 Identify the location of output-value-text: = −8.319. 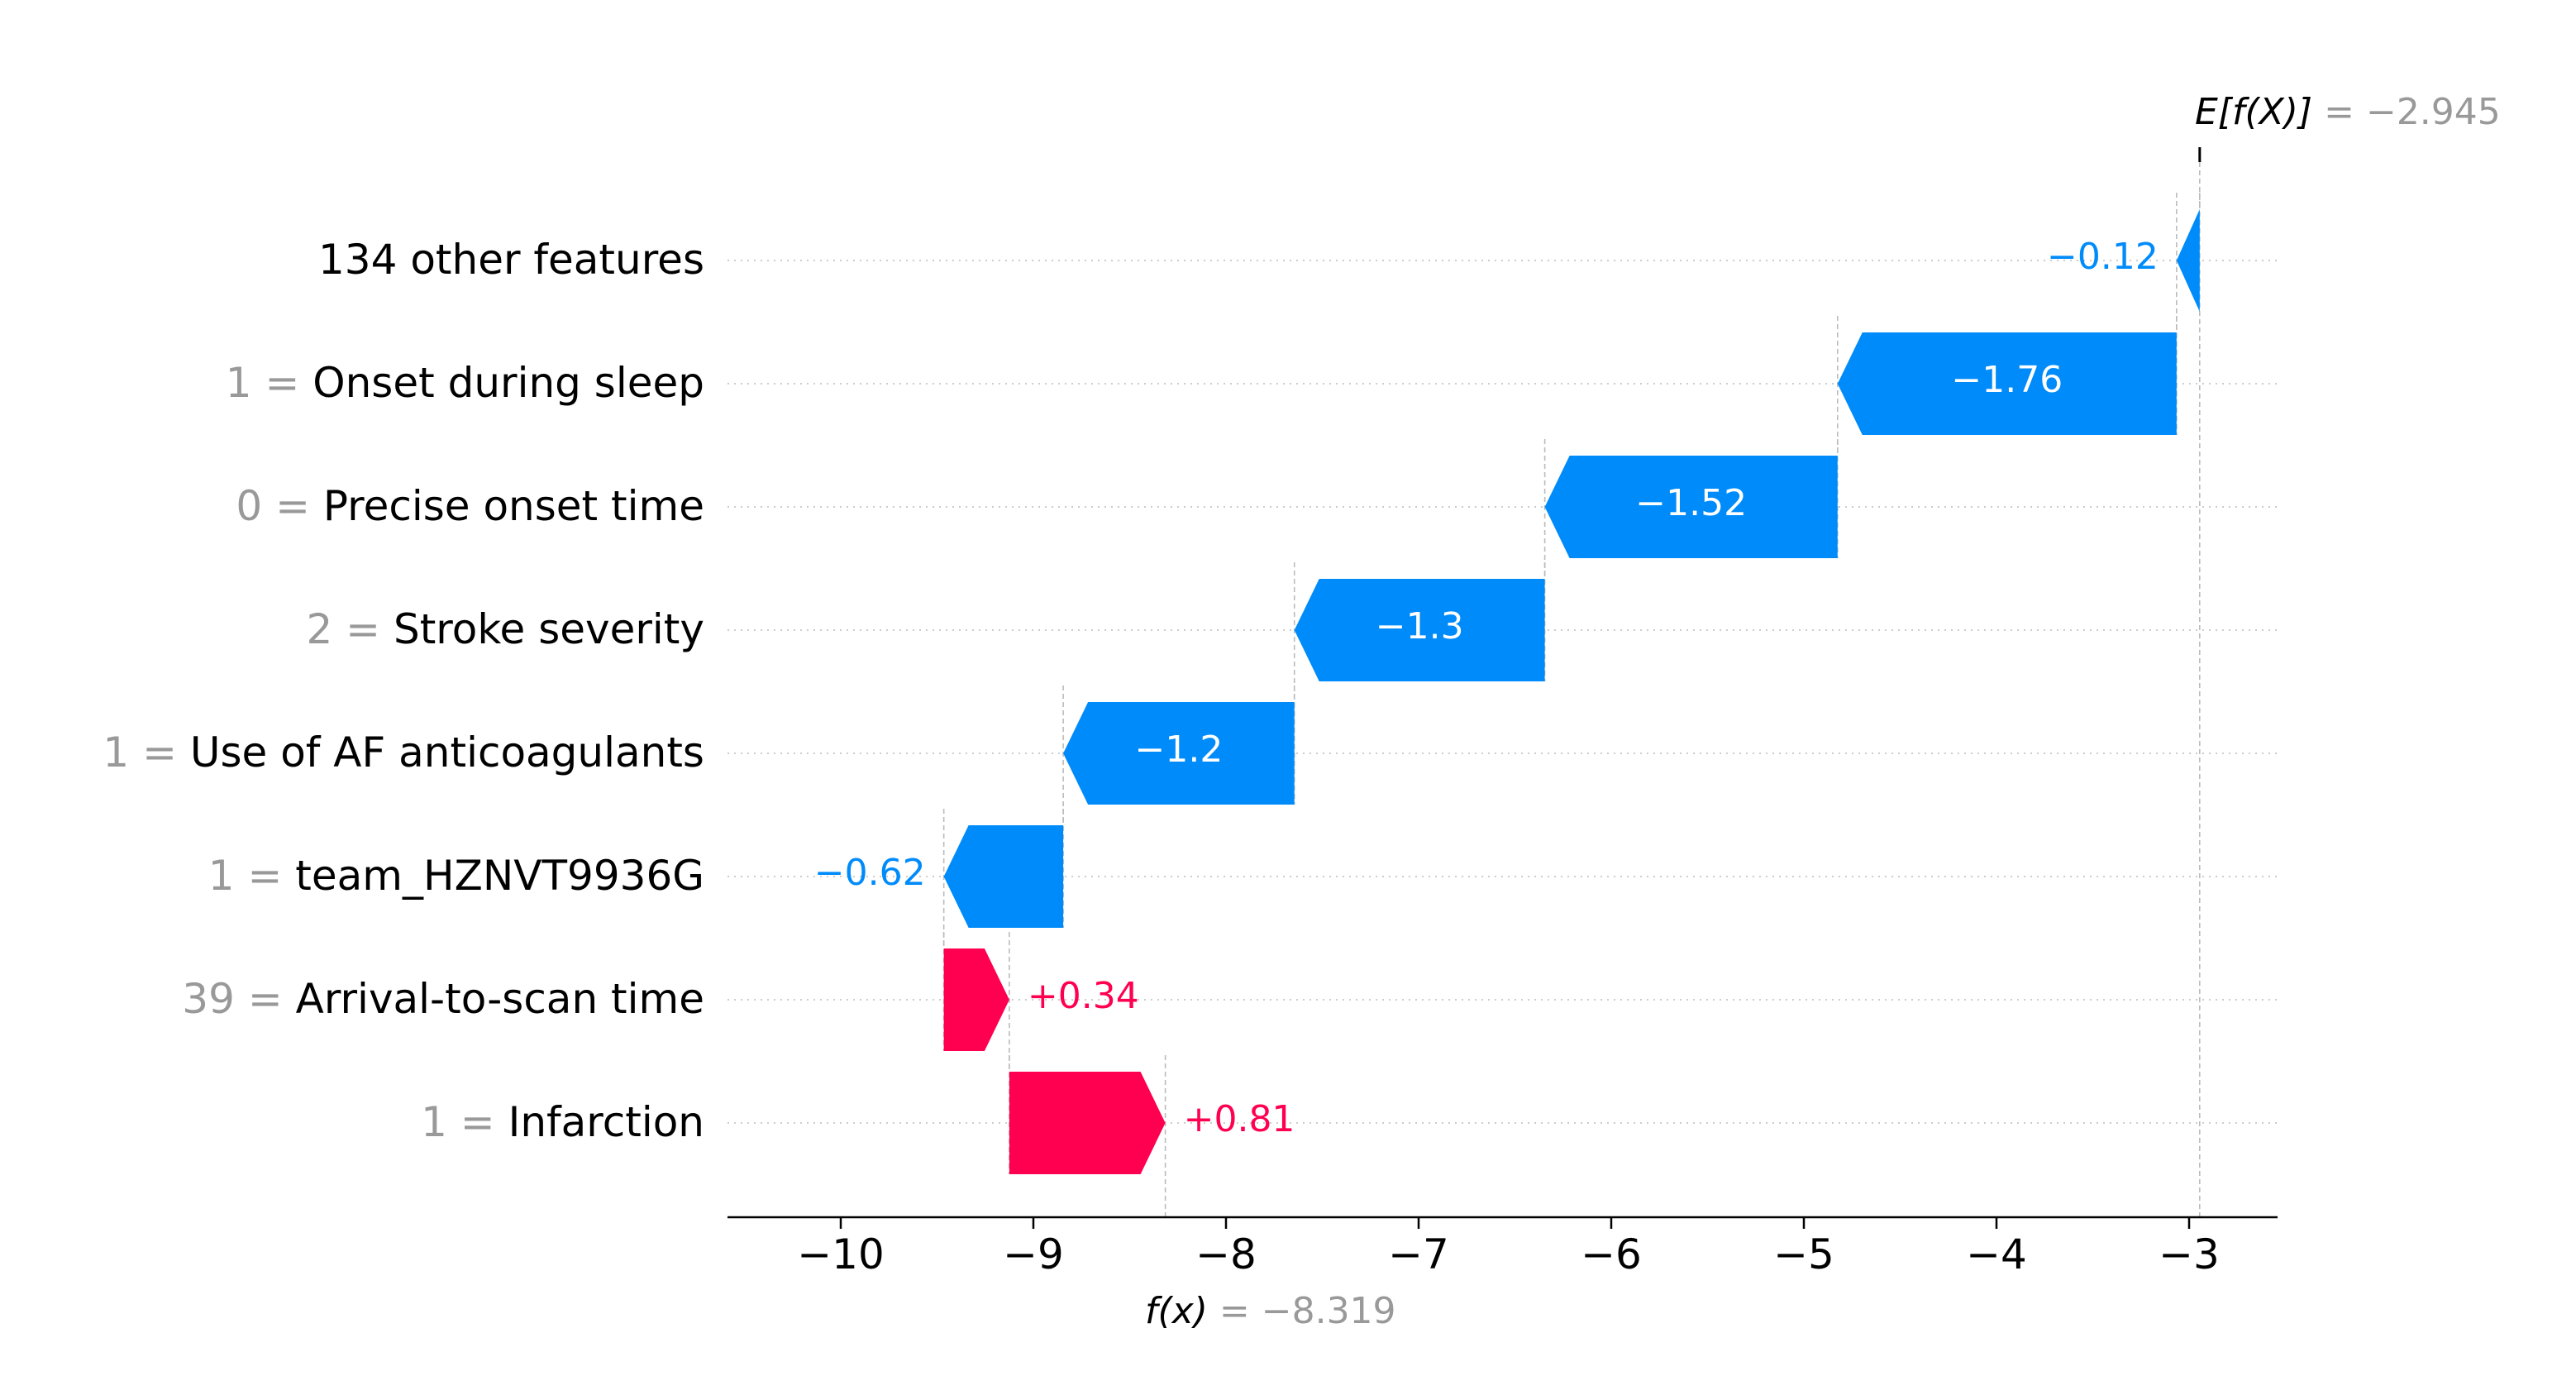
(1302, 1311).